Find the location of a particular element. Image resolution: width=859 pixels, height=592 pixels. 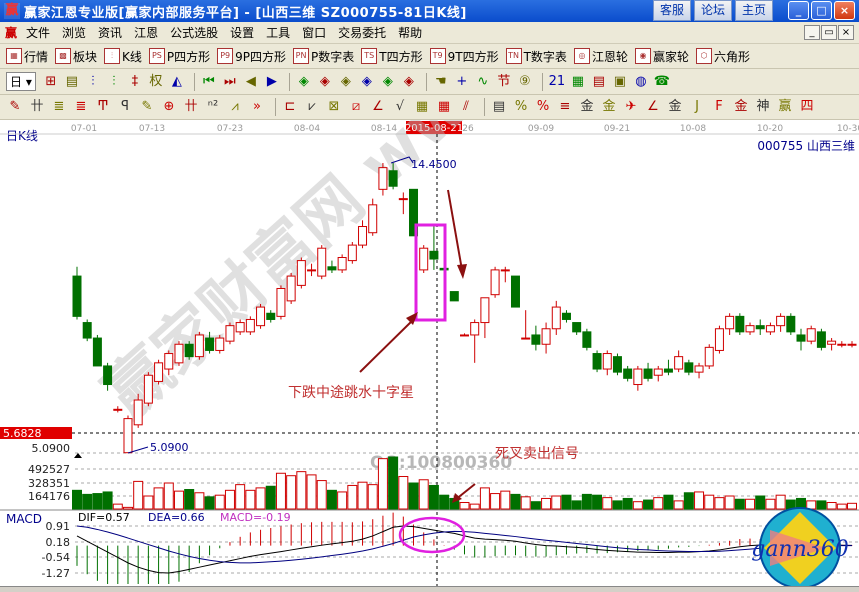

hash2-icon: 卄 is located at coordinates (191, 106).